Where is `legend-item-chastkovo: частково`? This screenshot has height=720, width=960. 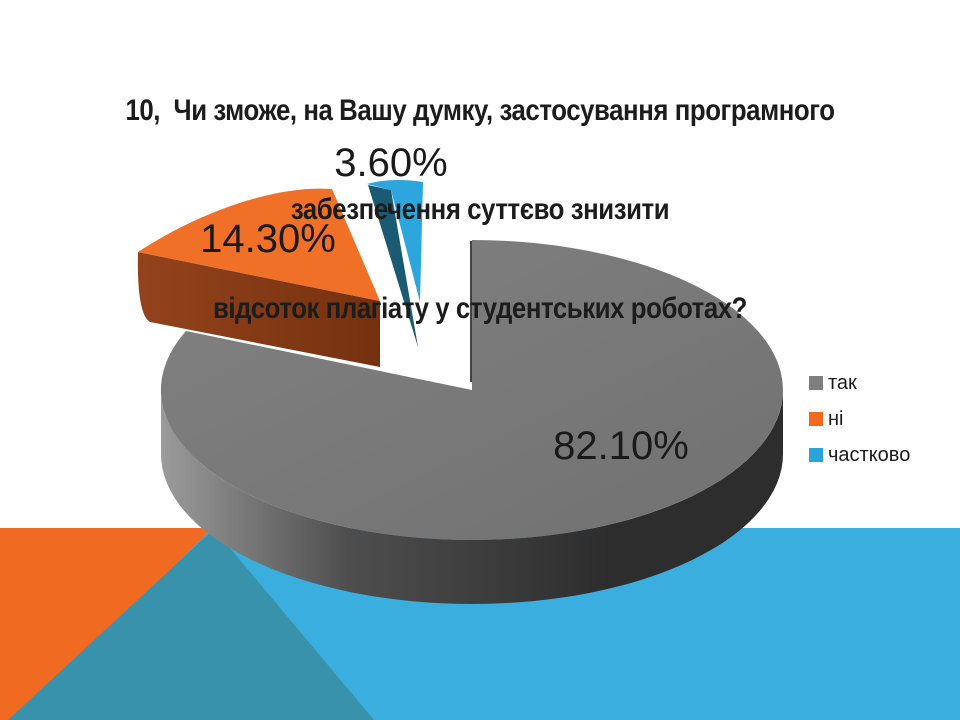
legend-item-chastkovo: частково is located at coordinates (860, 454).